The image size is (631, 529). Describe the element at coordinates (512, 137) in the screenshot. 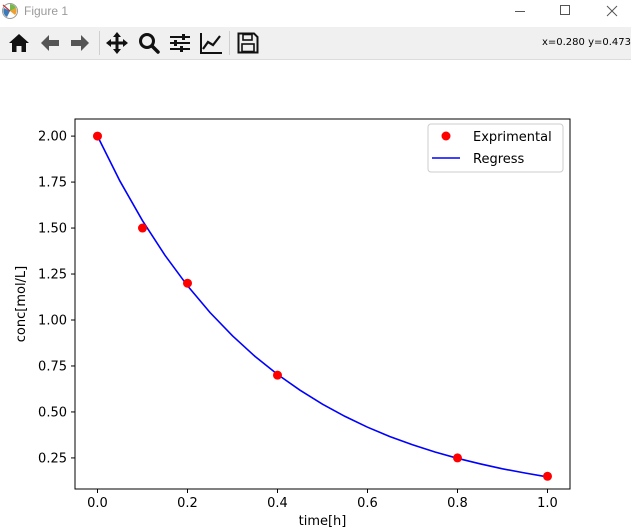

I see `legend-label: Exprimental` at that location.